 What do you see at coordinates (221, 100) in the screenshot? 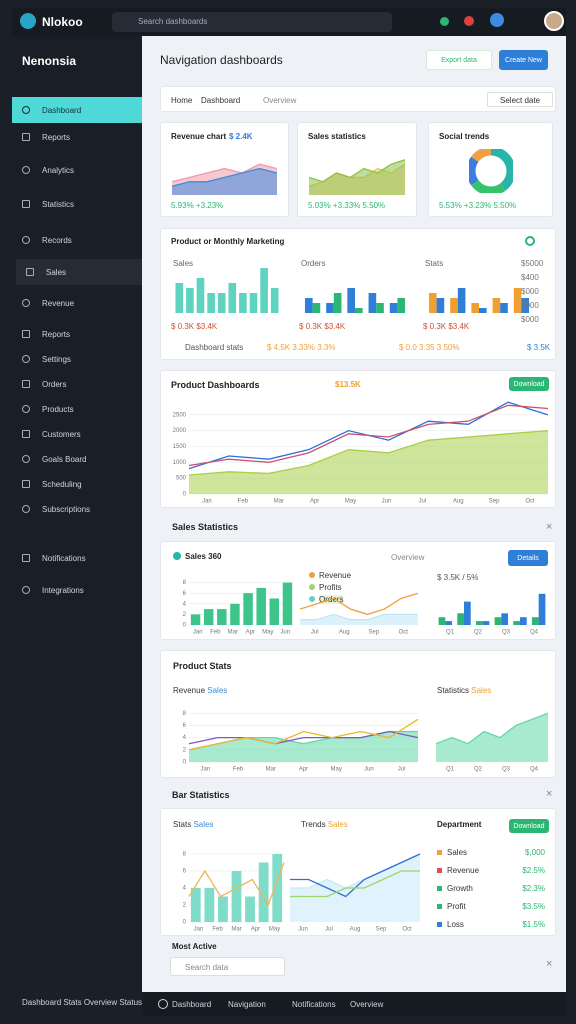
I see `tab: Dashboard` at bounding box center [221, 100].